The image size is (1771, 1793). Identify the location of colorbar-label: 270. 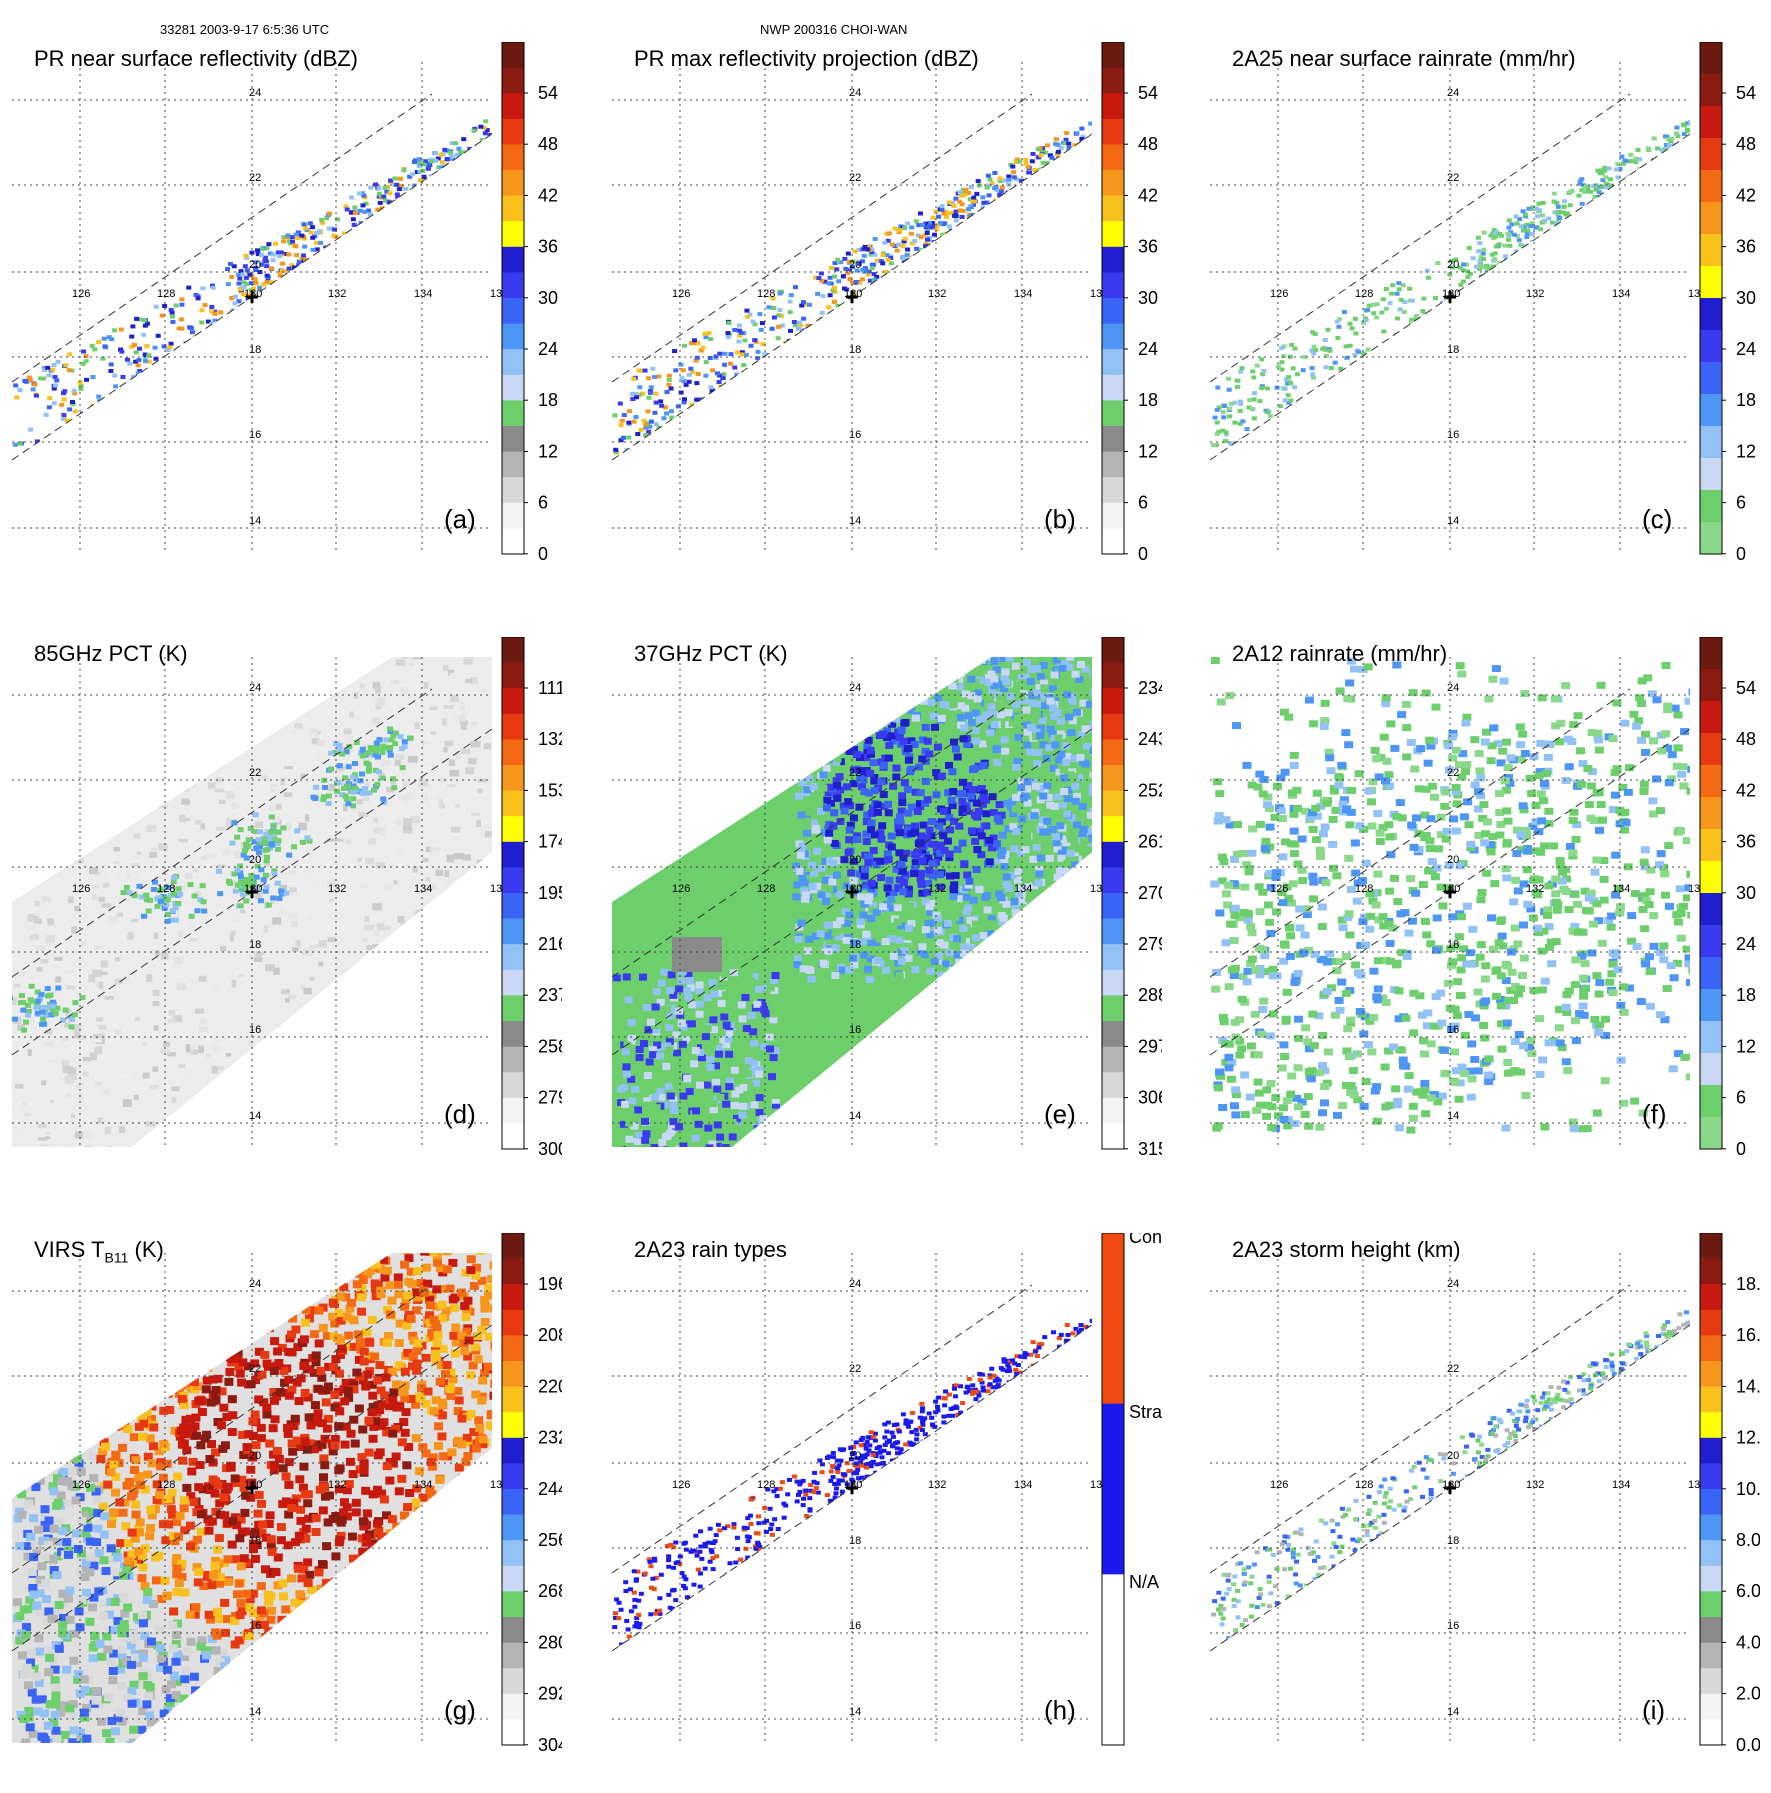
(1150, 893).